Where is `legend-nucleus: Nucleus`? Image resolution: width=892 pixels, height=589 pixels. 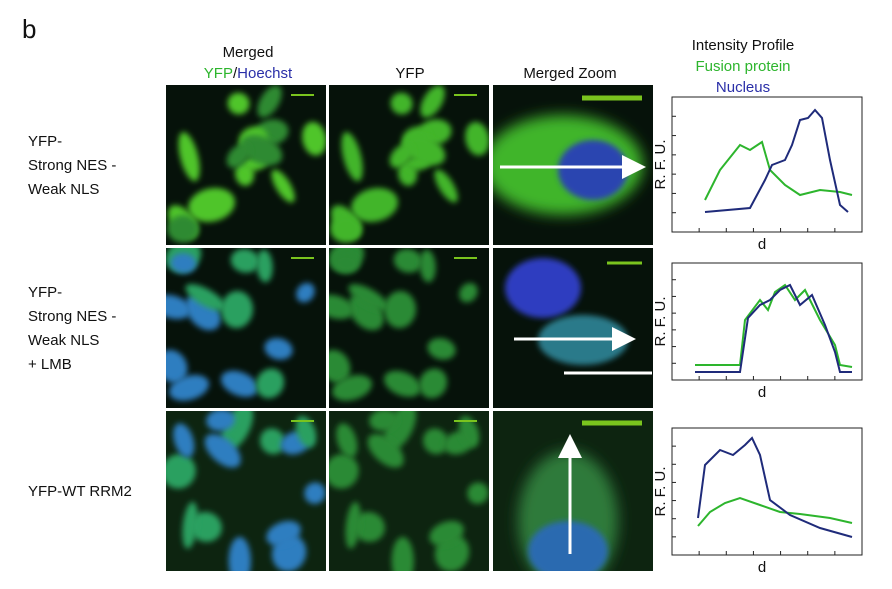 legend-nucleus: Nucleus is located at coordinates (743, 87).